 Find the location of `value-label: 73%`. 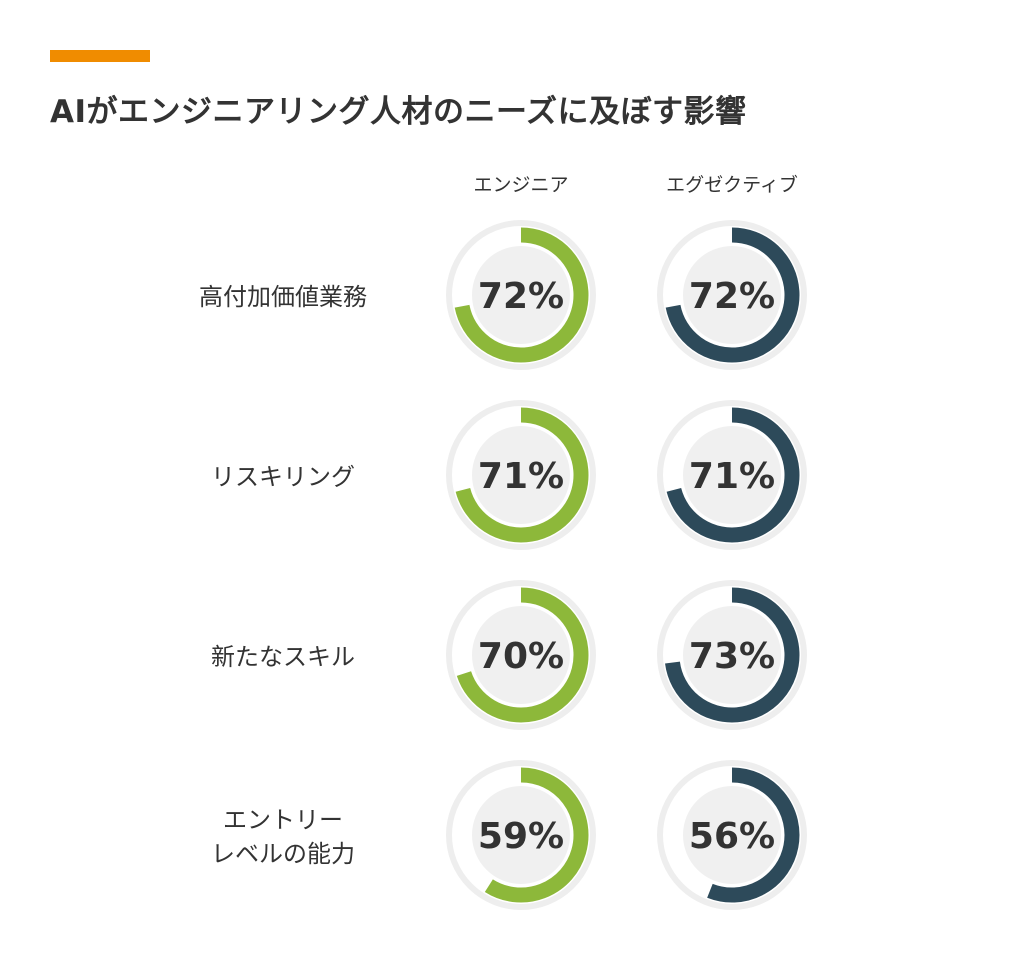

value-label: 73% is located at coordinates (732, 656).